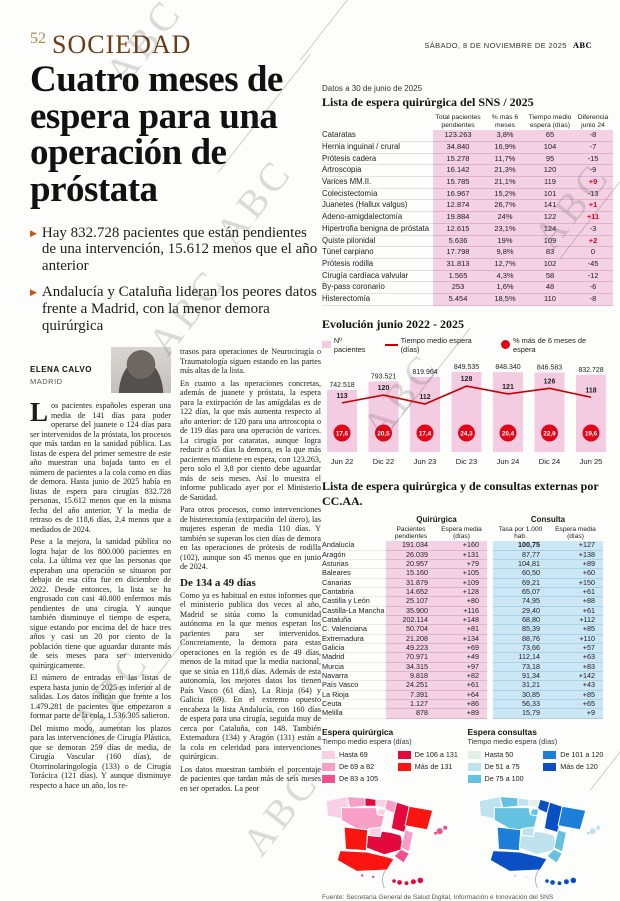 This screenshot has height=901, width=620. What do you see at coordinates (458, 240) in the screenshot?
I see `pacientes-value: 5.636` at bounding box center [458, 240].